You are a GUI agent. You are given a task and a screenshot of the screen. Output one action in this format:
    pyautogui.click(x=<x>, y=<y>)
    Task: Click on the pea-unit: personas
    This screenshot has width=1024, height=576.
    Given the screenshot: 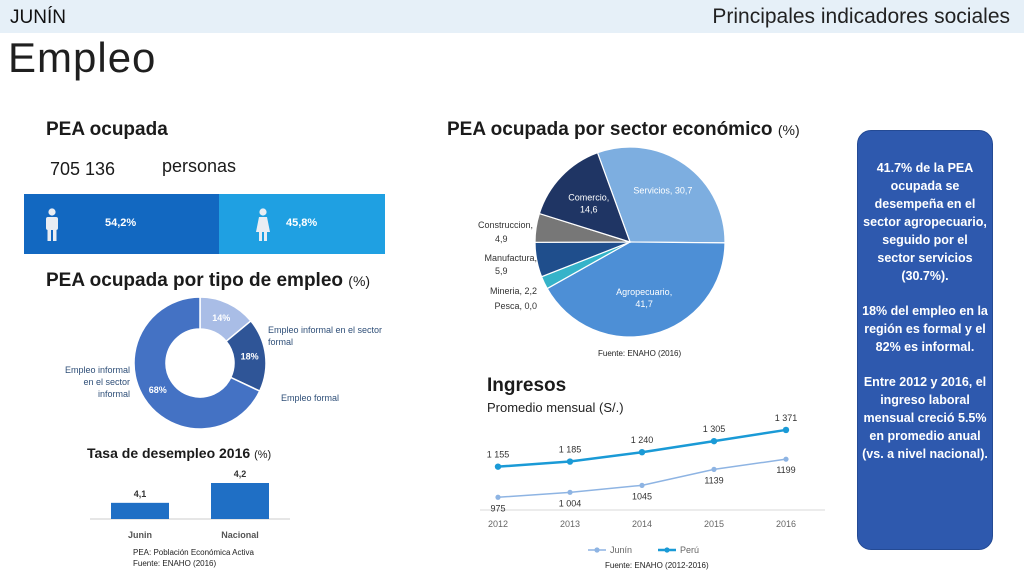 What is the action you would take?
    pyautogui.click(x=199, y=166)
    